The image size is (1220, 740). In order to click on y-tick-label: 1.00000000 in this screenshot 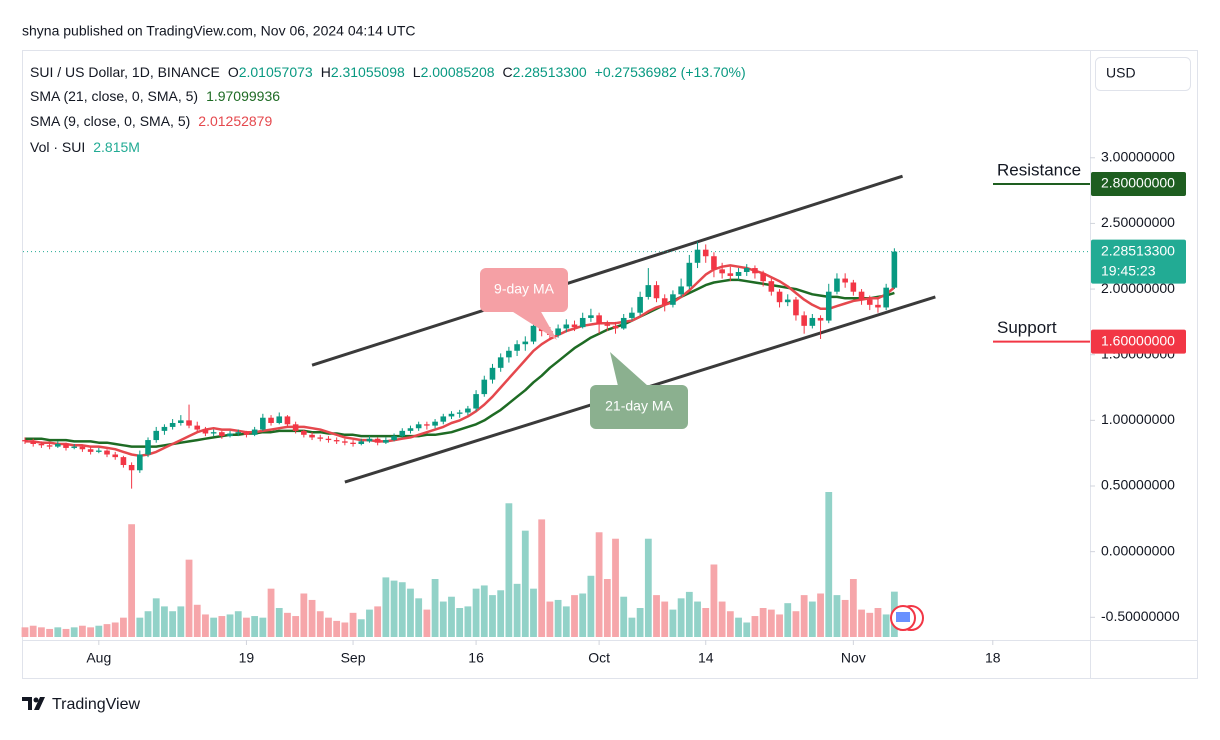, I will do `click(1138, 419)`.